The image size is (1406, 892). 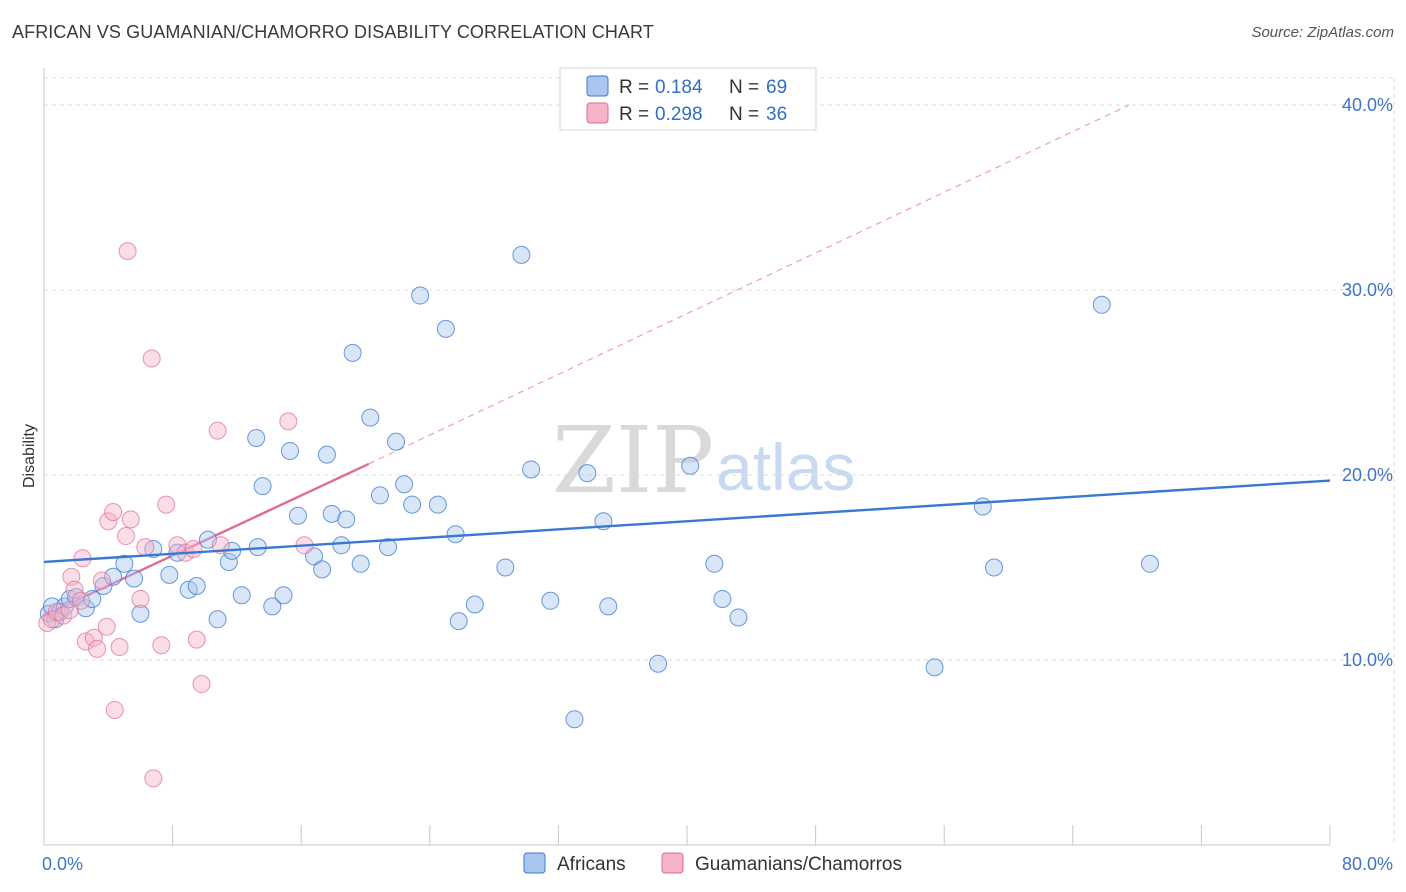 What do you see at coordinates (633, 460) in the screenshot?
I see `watermark-zip: ZIP` at bounding box center [633, 460].